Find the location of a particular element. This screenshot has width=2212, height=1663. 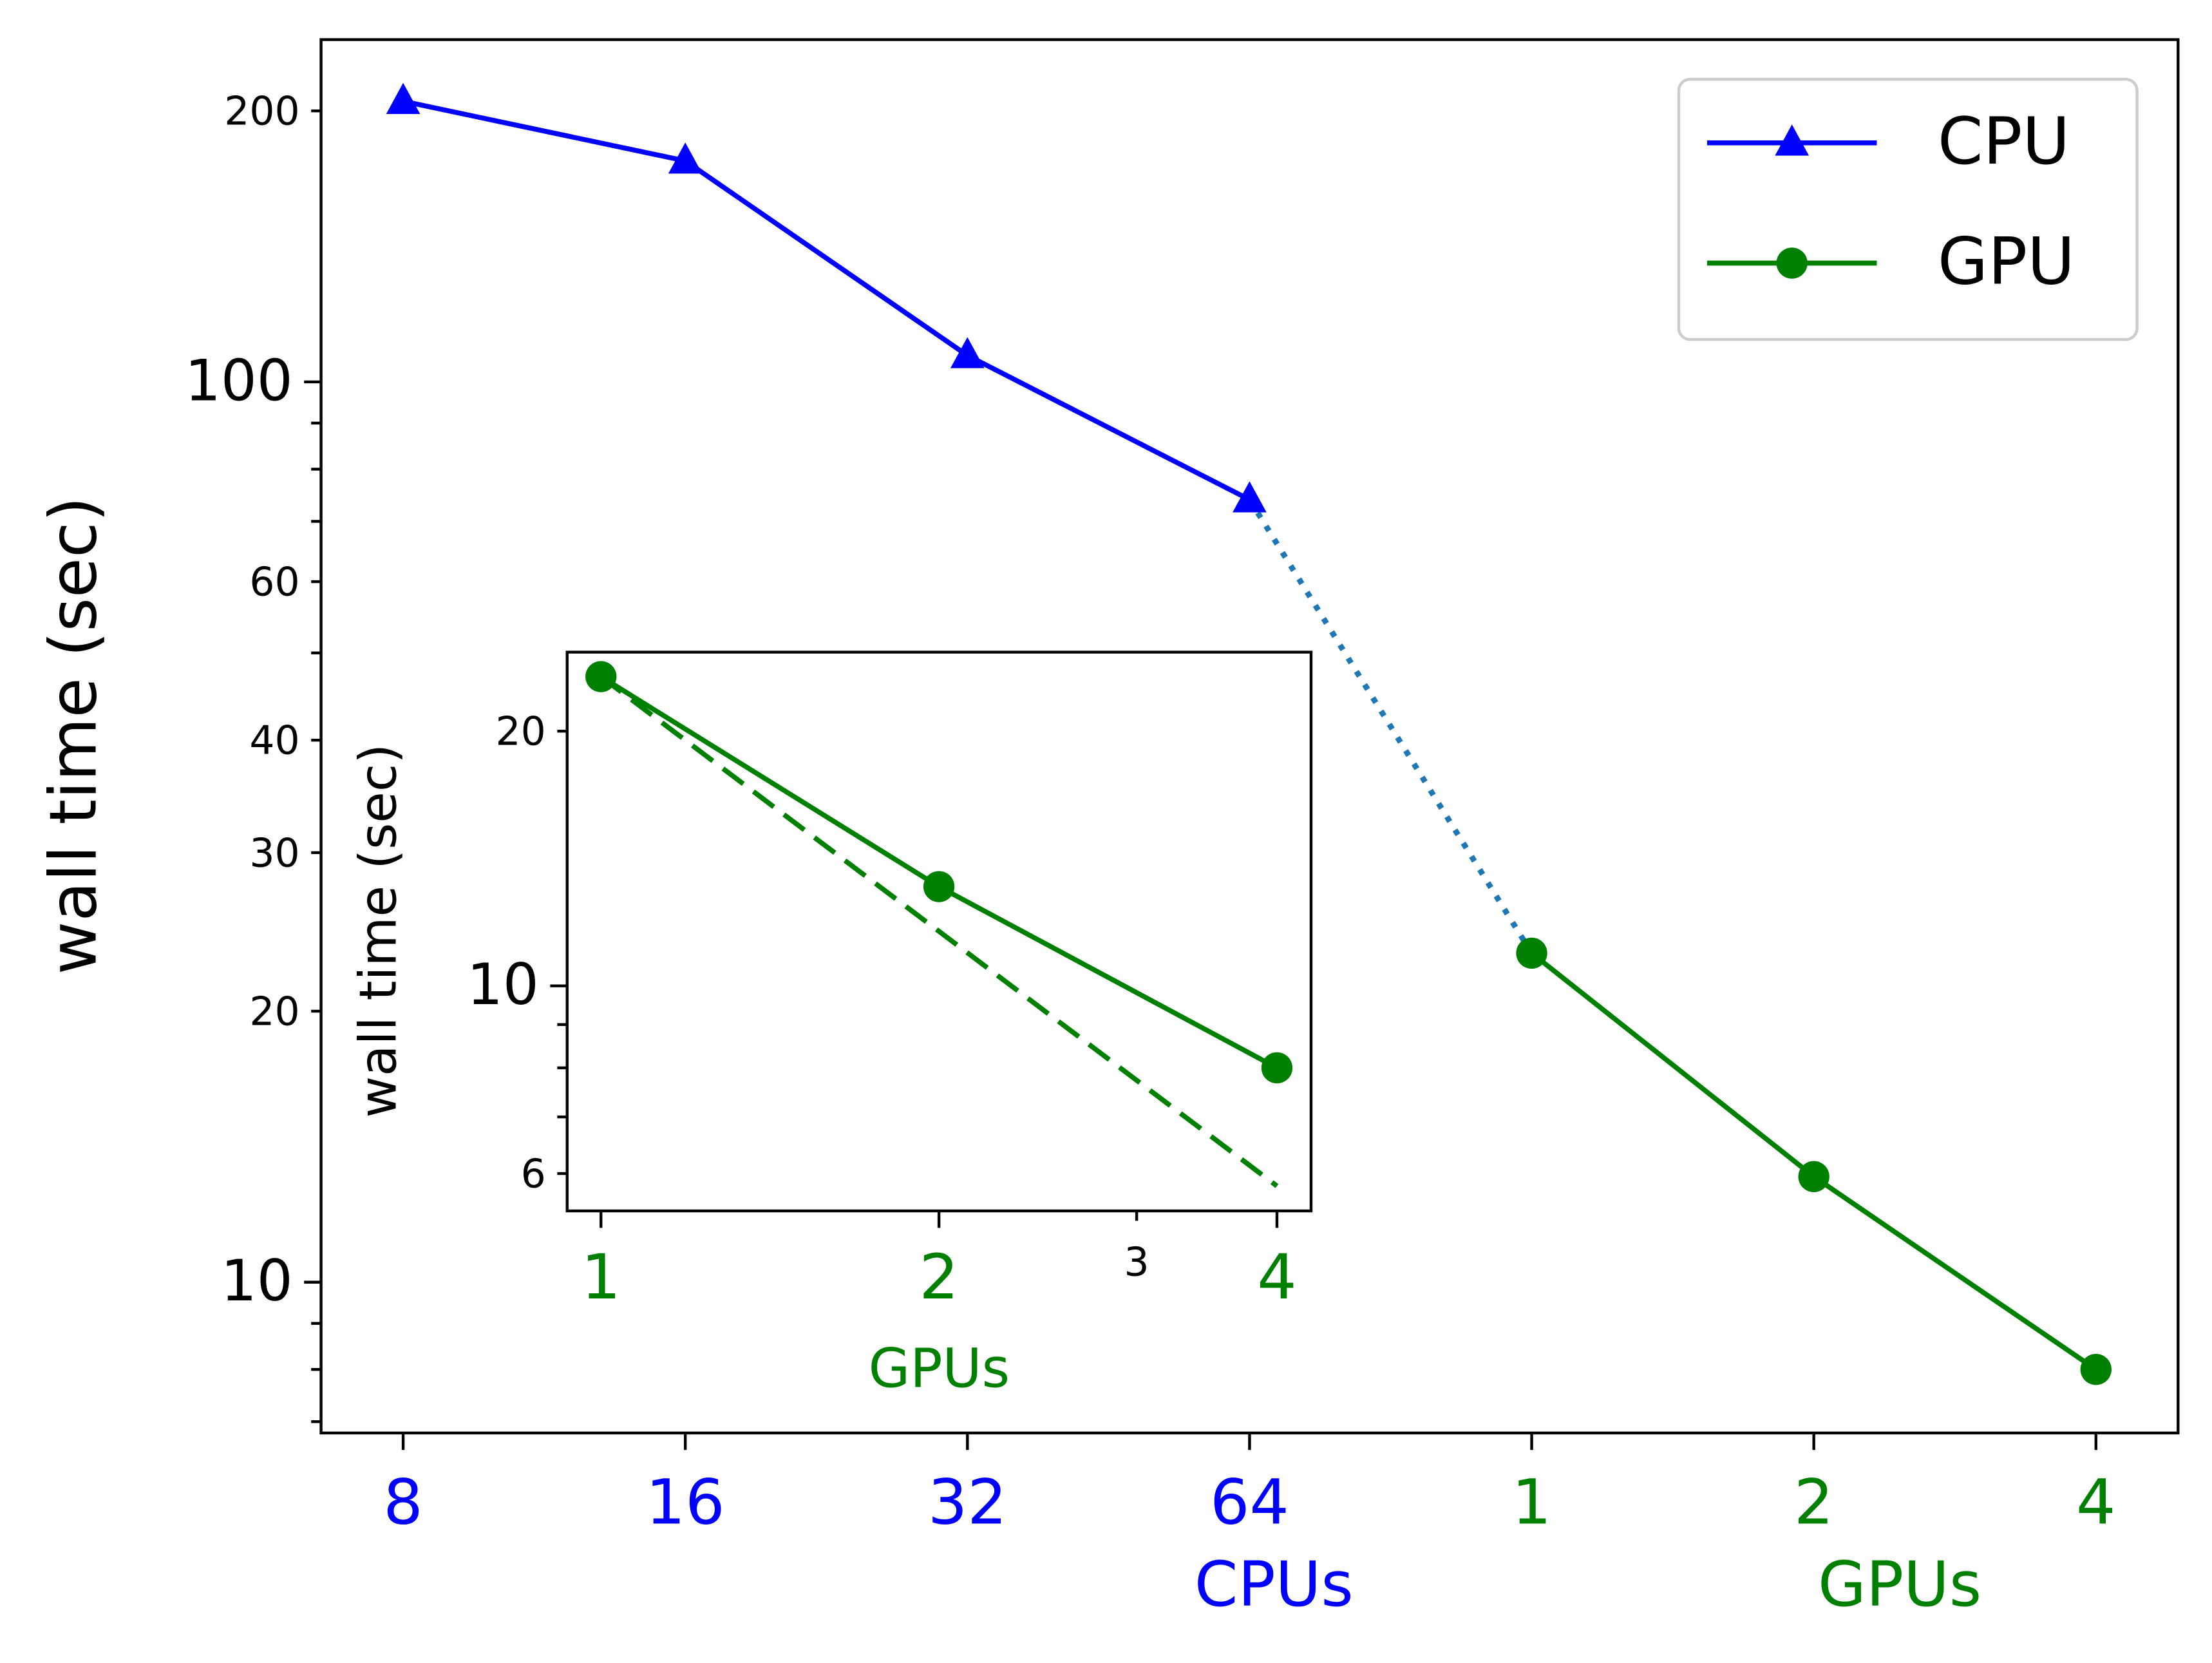

x-tick-label: 64 is located at coordinates (1249, 1501).